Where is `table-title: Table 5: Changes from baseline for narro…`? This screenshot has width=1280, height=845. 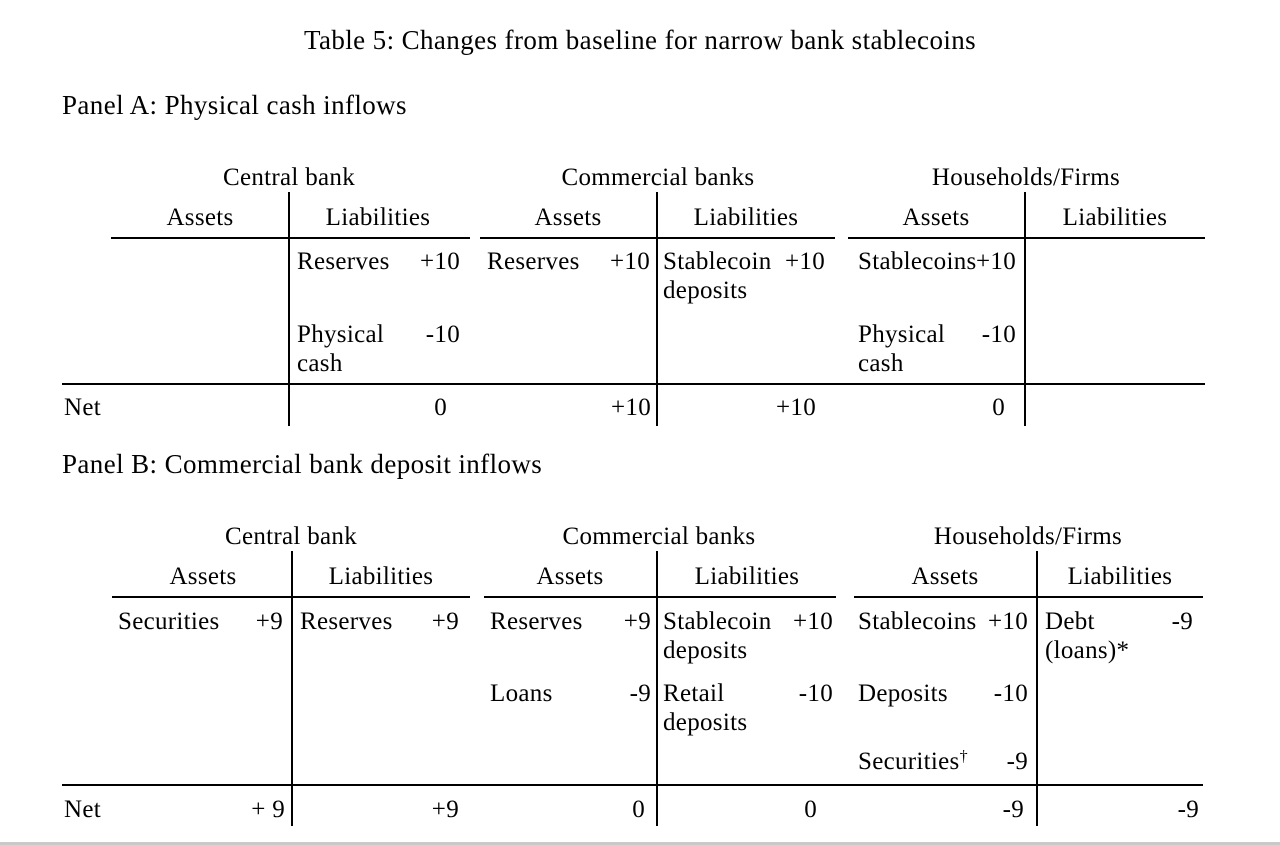
table-title: Table 5: Changes from baseline for narro… is located at coordinates (640, 40).